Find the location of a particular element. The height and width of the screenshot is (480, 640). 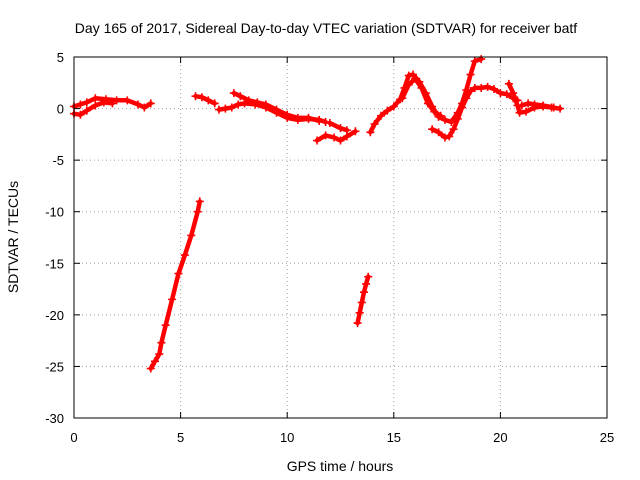

series-arc-5b is located at coordinates (338, 127).